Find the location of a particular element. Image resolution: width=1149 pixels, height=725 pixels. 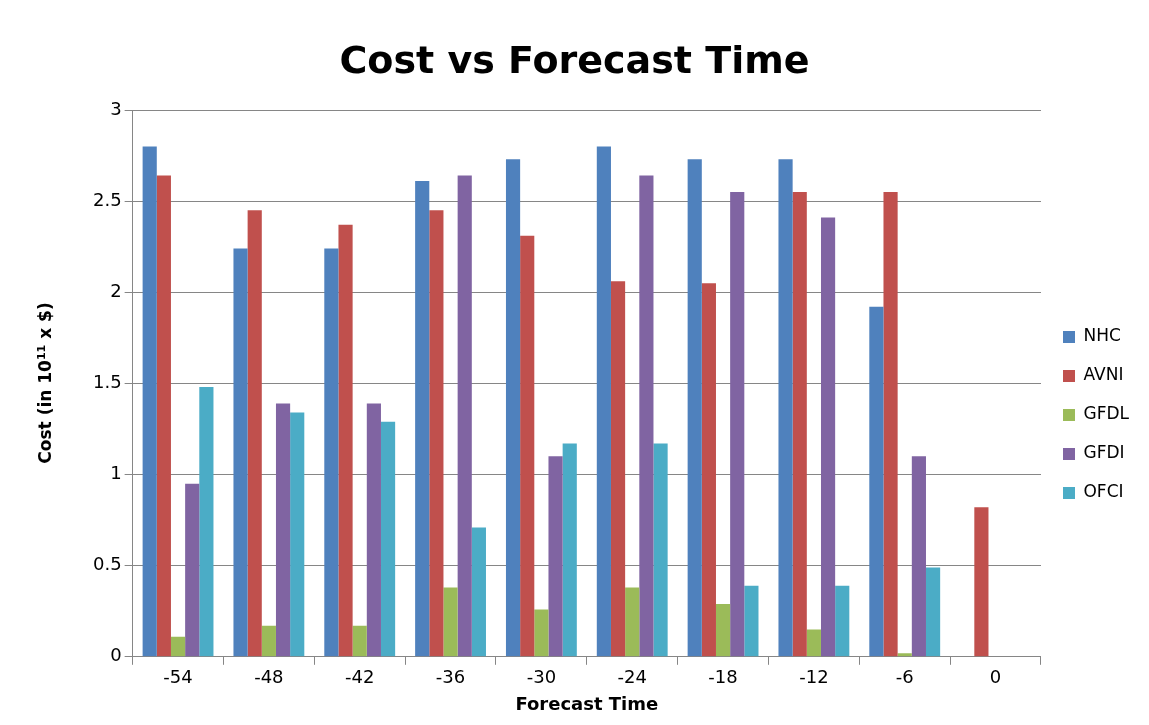

legend-label: GFDL is located at coordinates (1106, 413).